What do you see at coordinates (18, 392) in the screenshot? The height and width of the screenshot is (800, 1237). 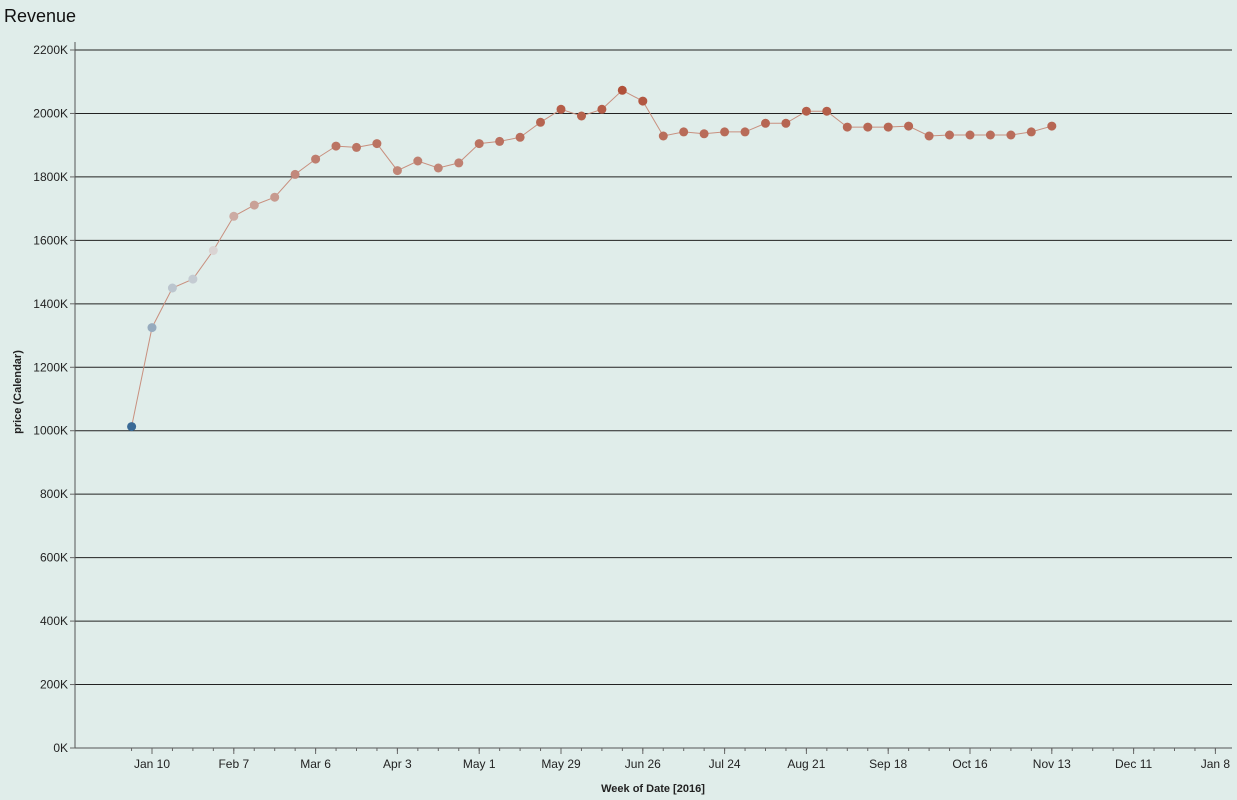 I see `y-axis-title: price (Calendar)` at bounding box center [18, 392].